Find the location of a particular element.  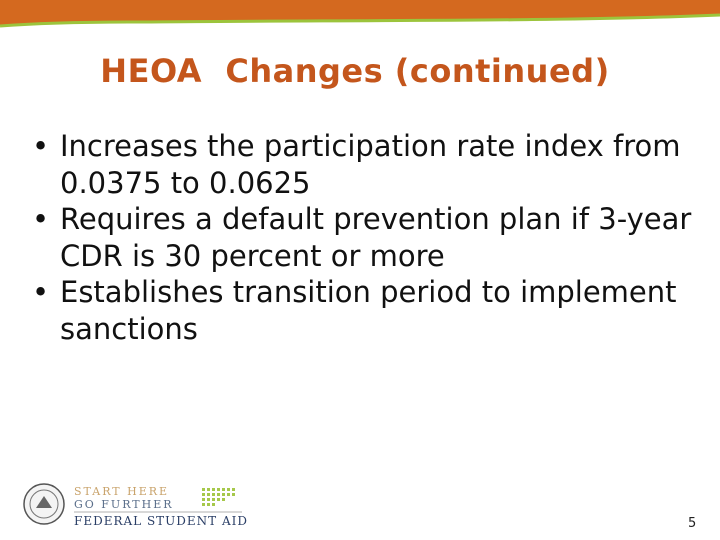

page-number: 5 is located at coordinates (692, 523).